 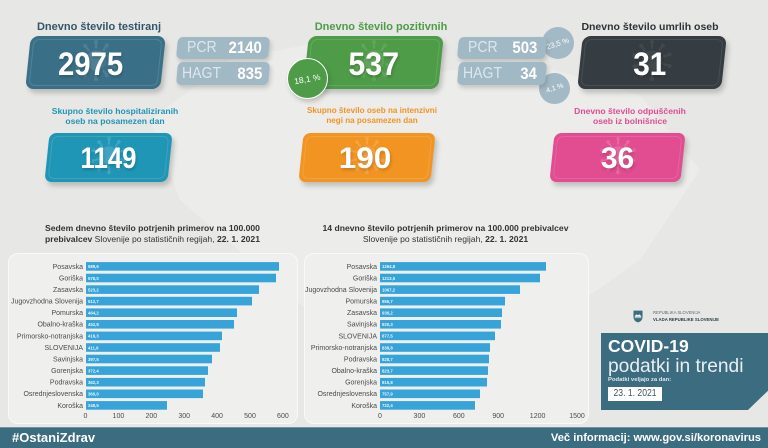 What do you see at coordinates (93, 359) in the screenshot?
I see `svg-text: 397,5` at bounding box center [93, 359].